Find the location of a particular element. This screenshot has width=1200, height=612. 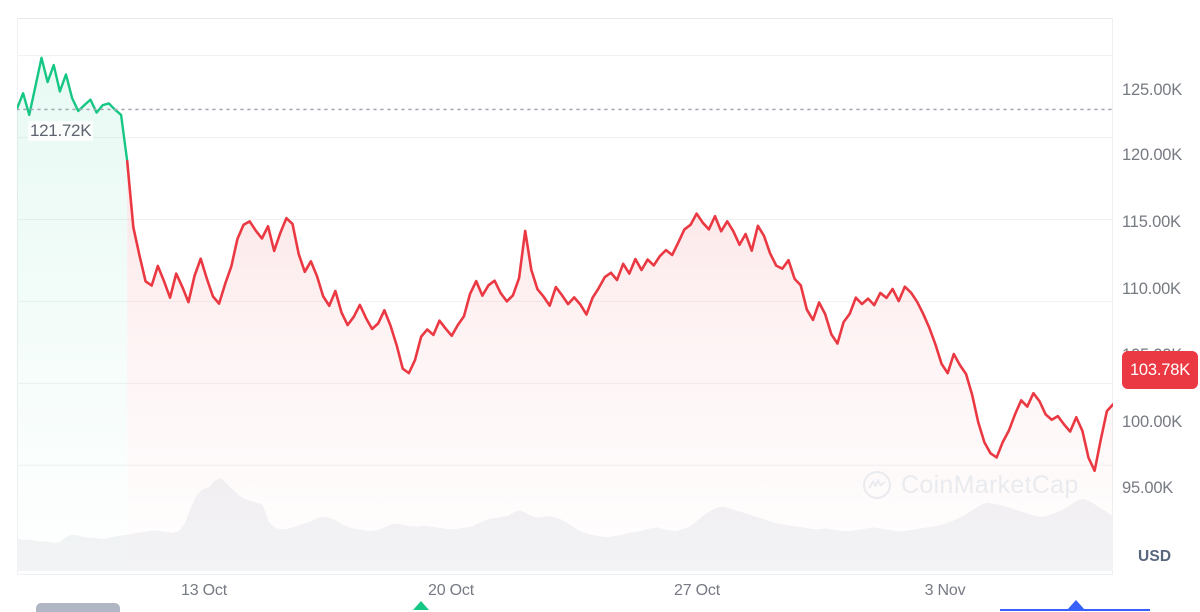

range-slider-thumb-icon is located at coordinates (1076, 605).